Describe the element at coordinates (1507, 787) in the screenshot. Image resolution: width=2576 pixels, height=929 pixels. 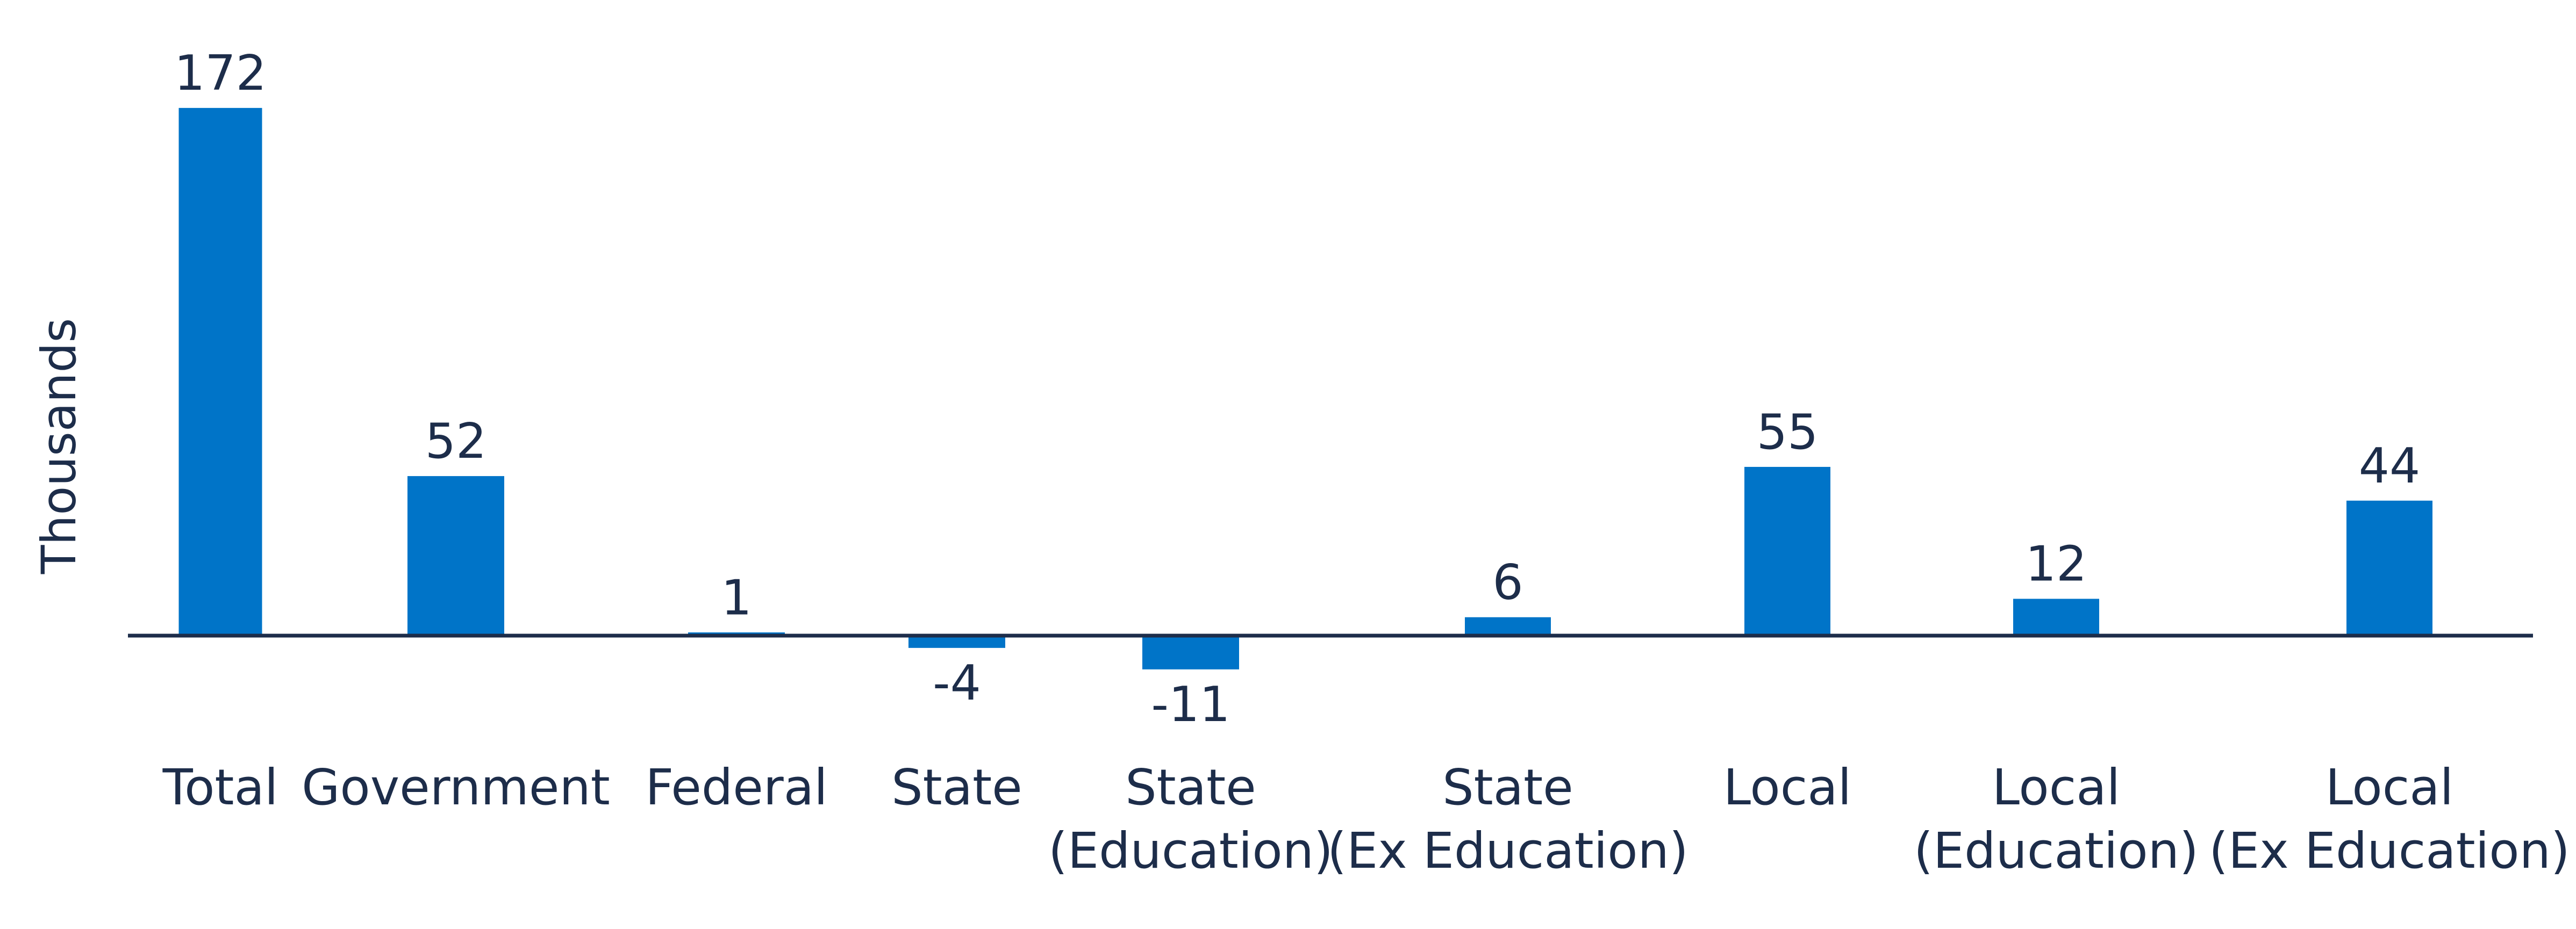
I see `category-label-5-line-0: State` at that location.